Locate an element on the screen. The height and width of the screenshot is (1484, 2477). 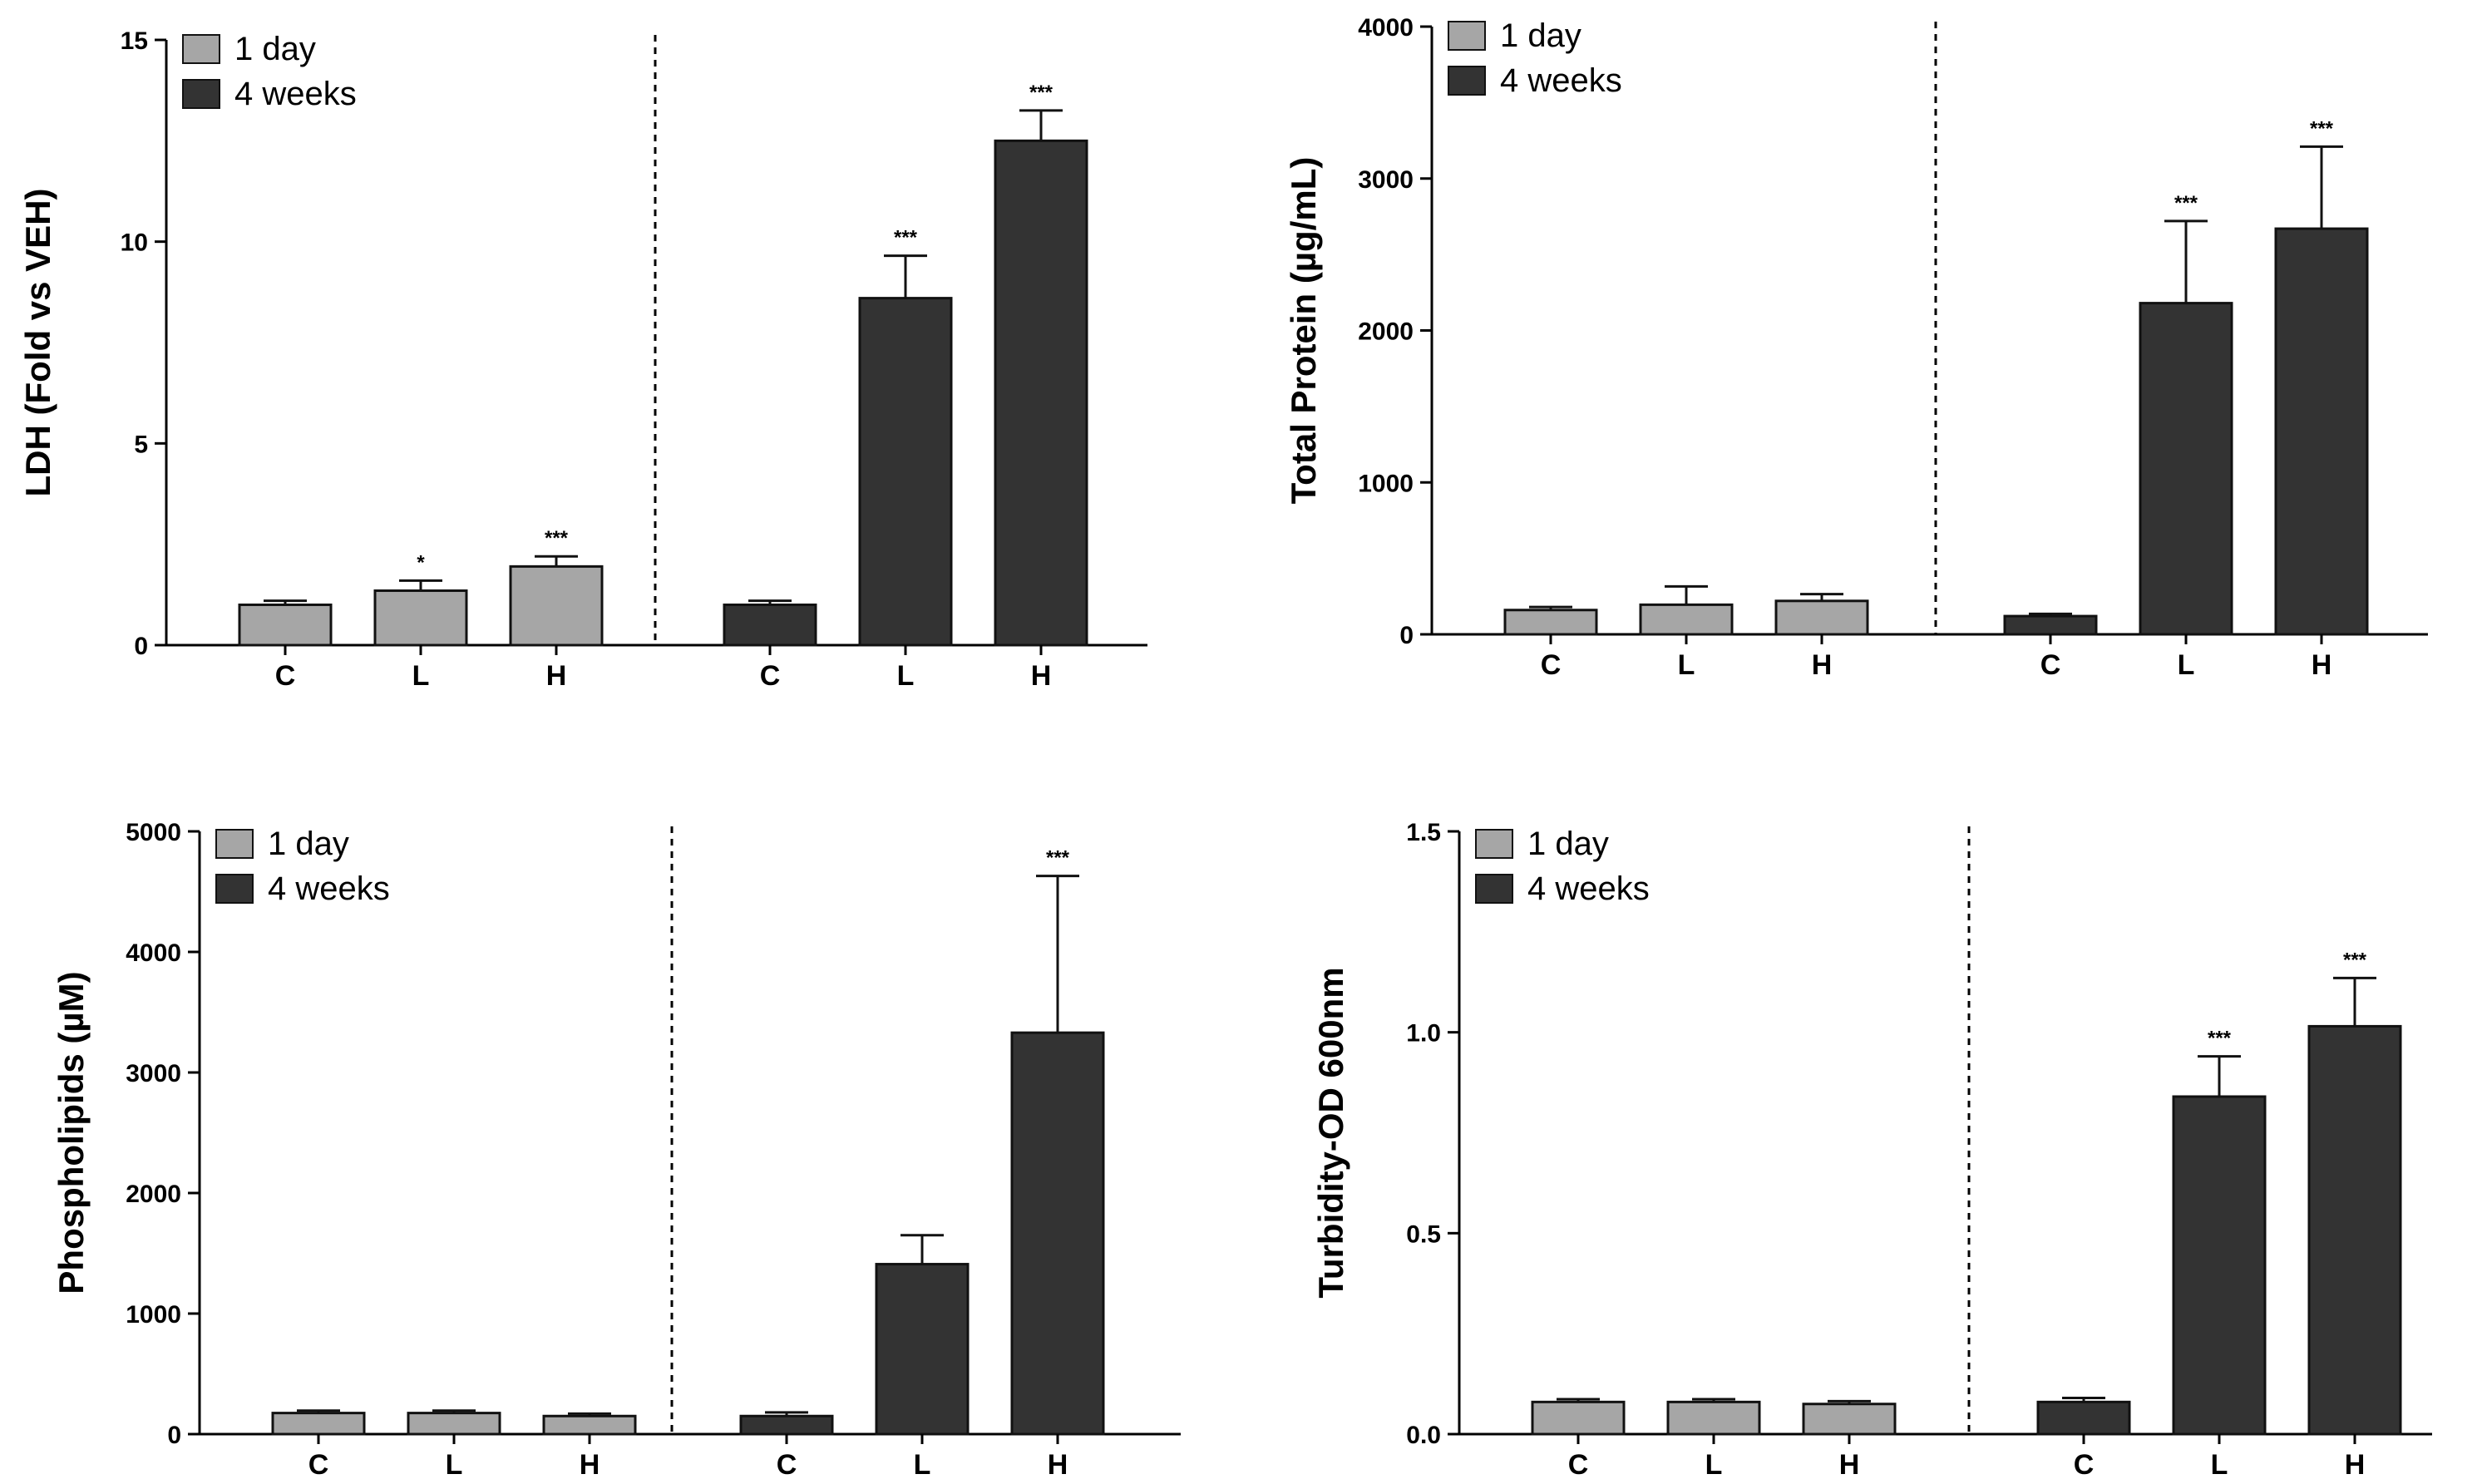
y-tick-label: 5000 is located at coordinates (153, 832).